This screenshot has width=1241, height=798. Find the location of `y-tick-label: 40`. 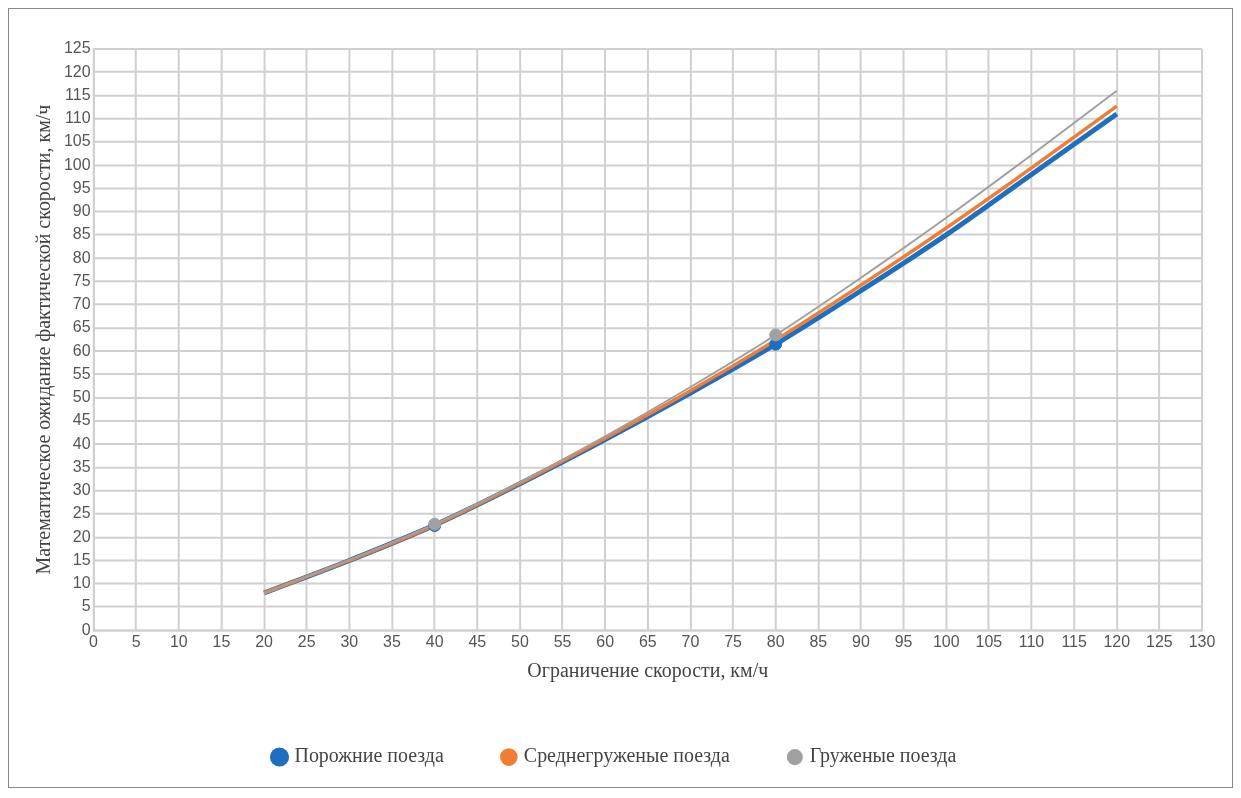

y-tick-label: 40 is located at coordinates (81, 443).